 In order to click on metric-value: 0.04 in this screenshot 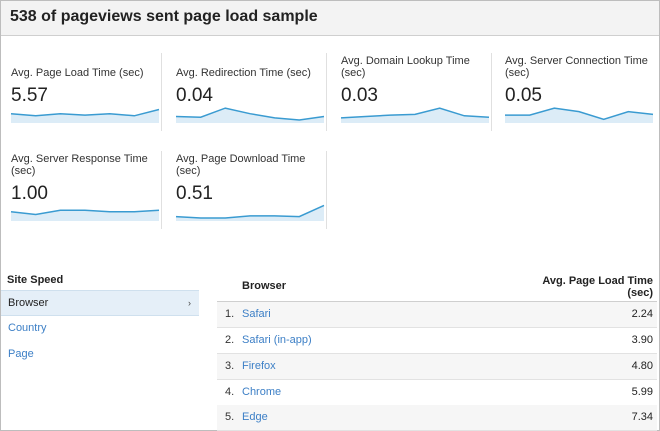, I will do `click(194, 95)`.